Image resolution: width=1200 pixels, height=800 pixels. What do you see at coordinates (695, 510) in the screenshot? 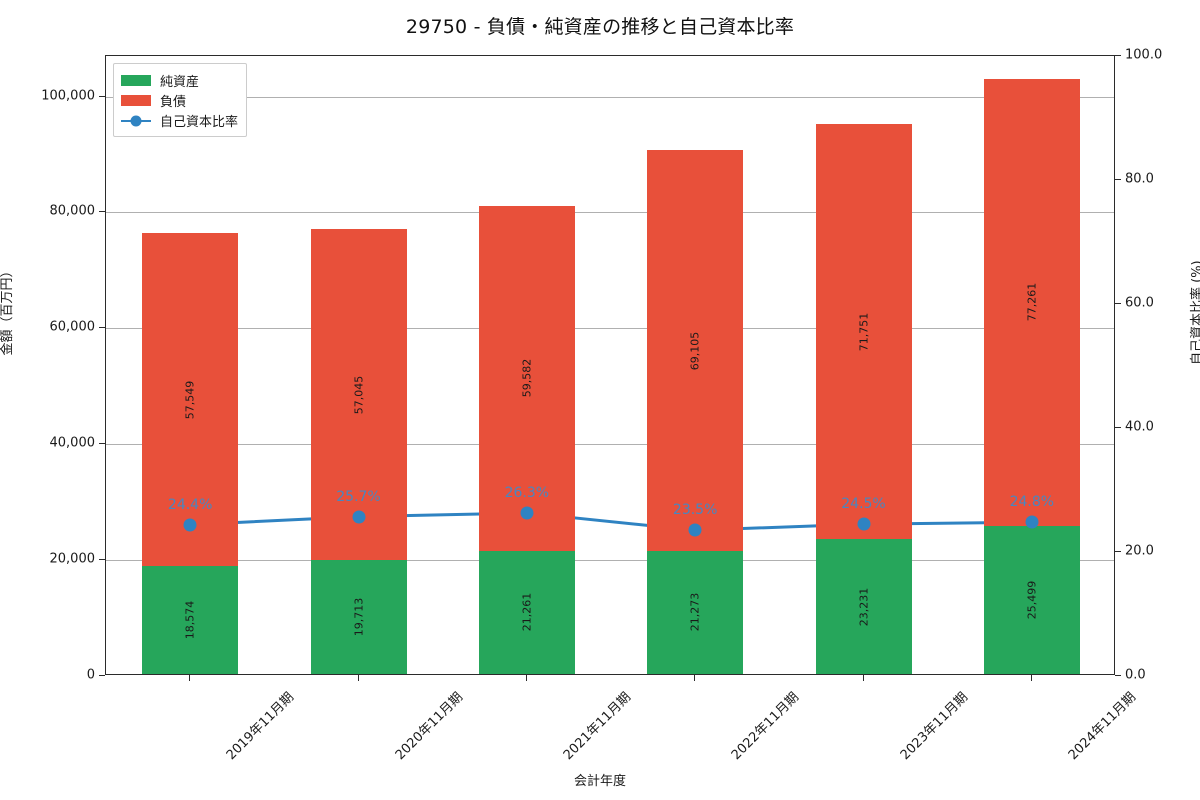
I see `equity-ratio-value-label: 23.5%` at bounding box center [695, 510].